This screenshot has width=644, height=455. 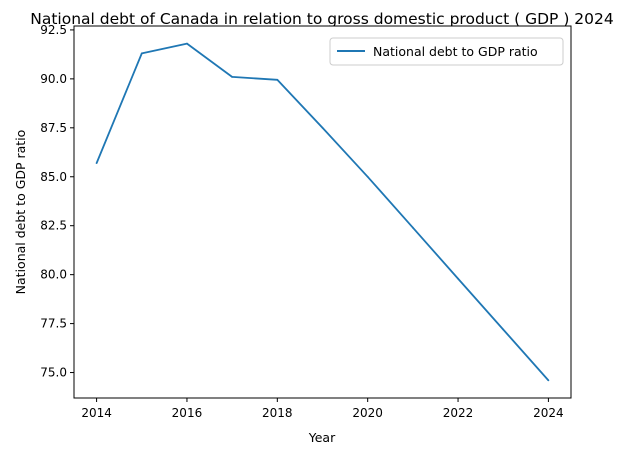 I want to click on y-tick-label: 77.5, so click(x=53, y=324).